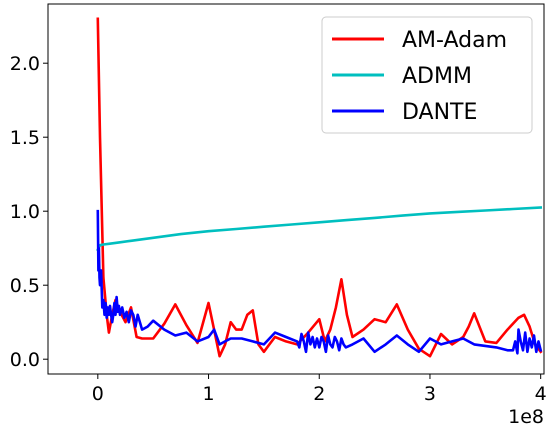 The height and width of the screenshot is (433, 552). I want to click on series-line-admm, so click(319, 229).